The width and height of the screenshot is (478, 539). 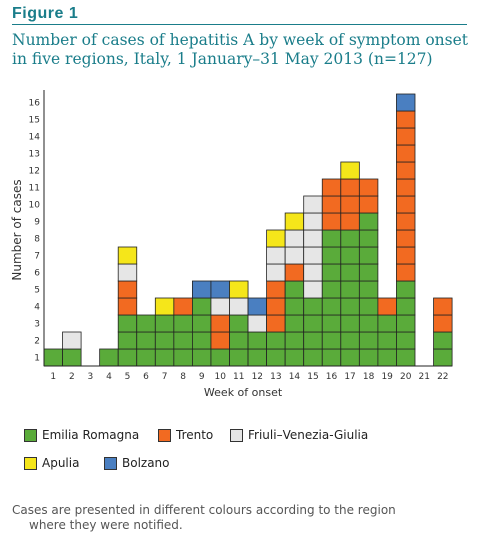 I want to click on x-tick-label-5: 5, so click(x=128, y=377).